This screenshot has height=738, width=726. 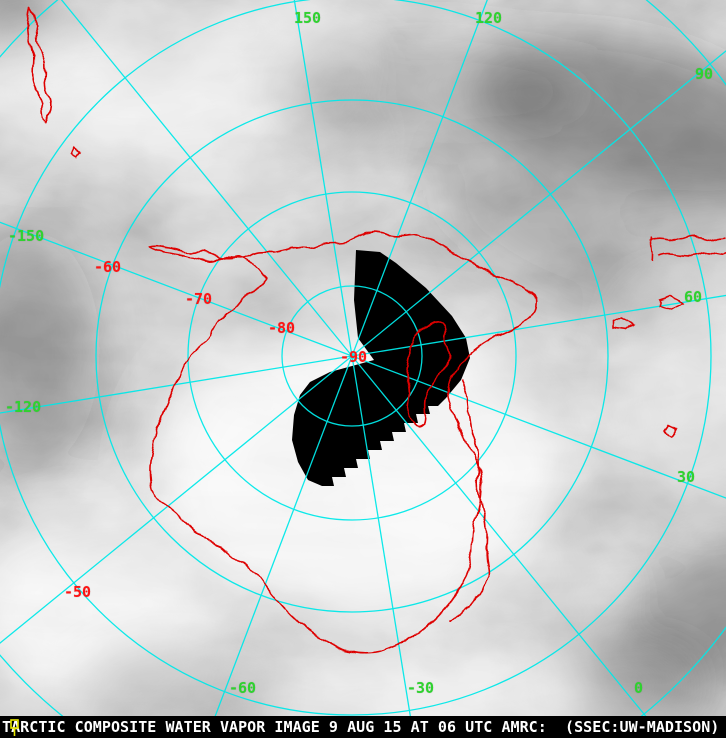 What do you see at coordinates (469, 501) in the screenshot?
I see `coastline-victoria-spur` at bounding box center [469, 501].